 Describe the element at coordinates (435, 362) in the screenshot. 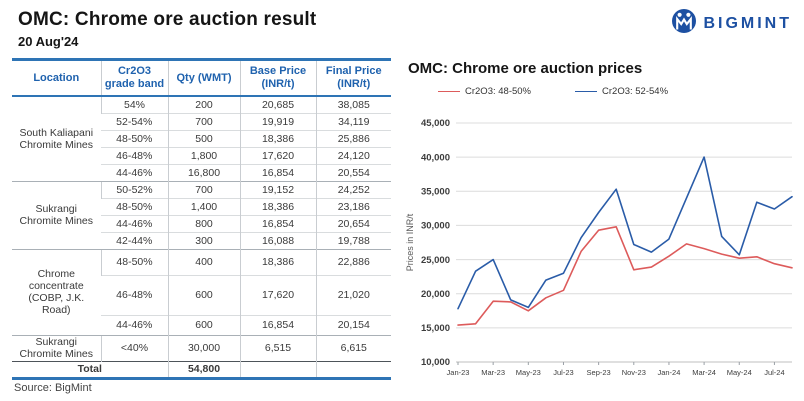

I see `y-axis-tick-label: 10,000` at that location.